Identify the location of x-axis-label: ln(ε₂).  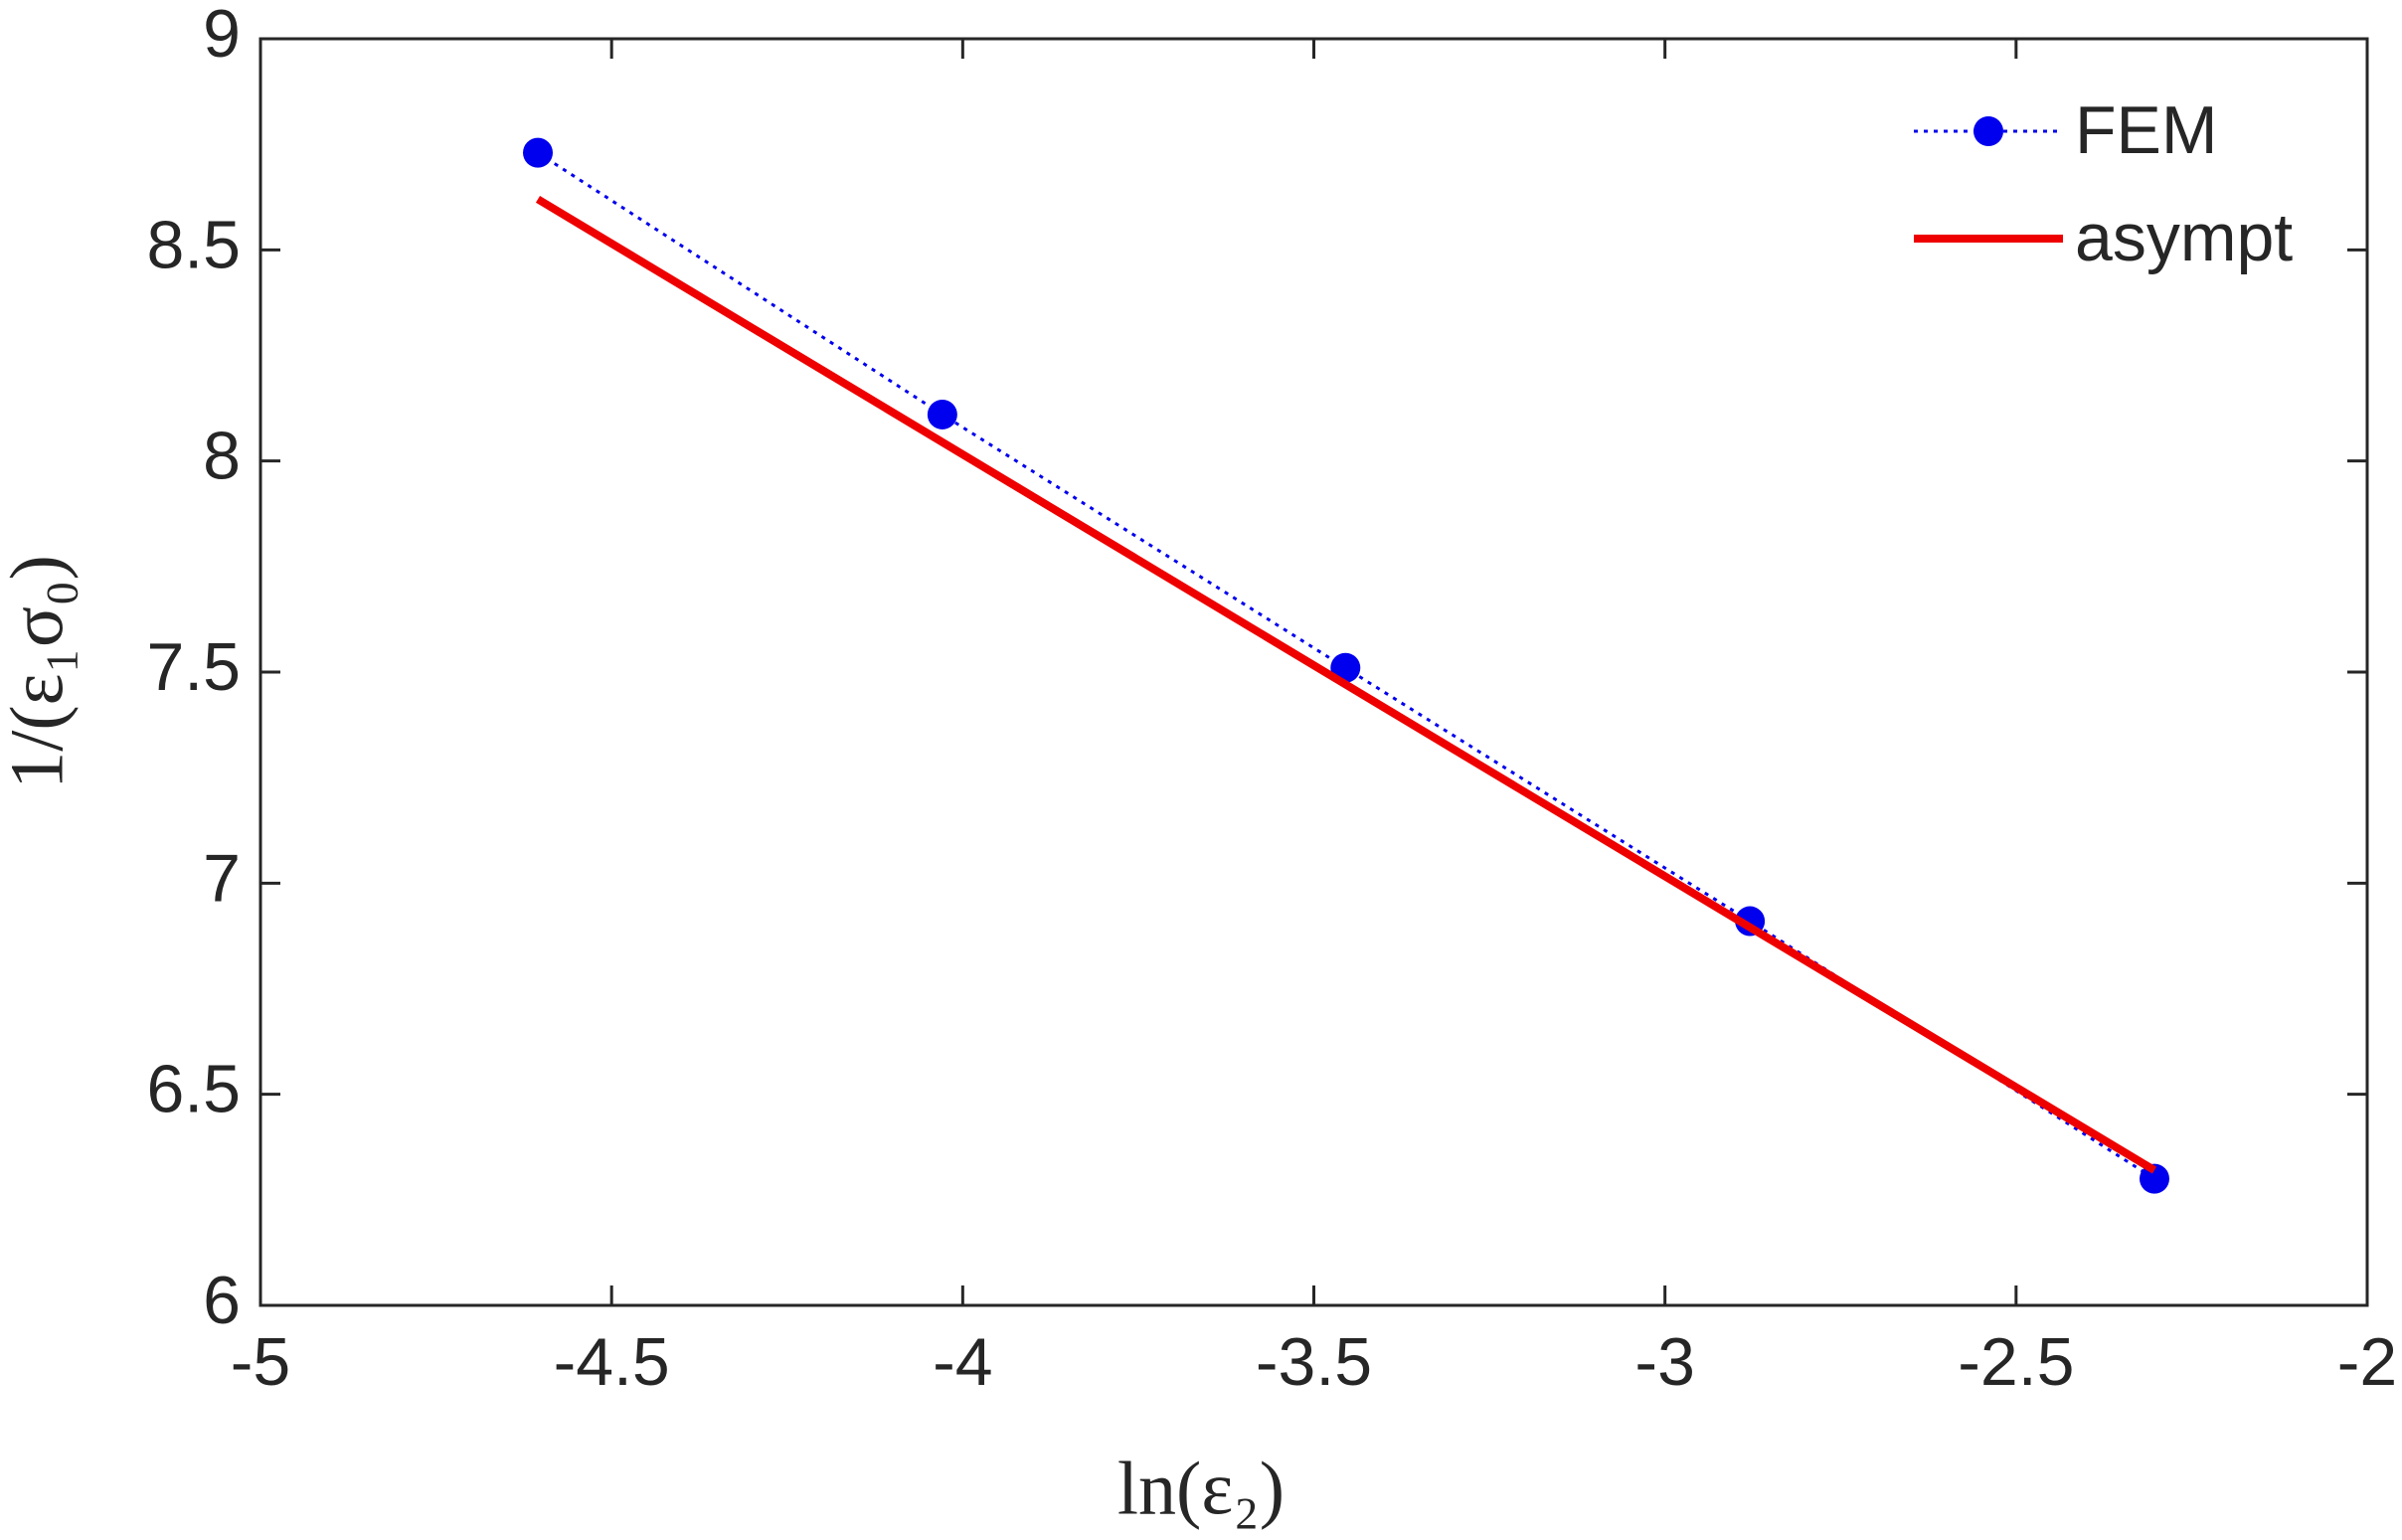
(1201, 1488).